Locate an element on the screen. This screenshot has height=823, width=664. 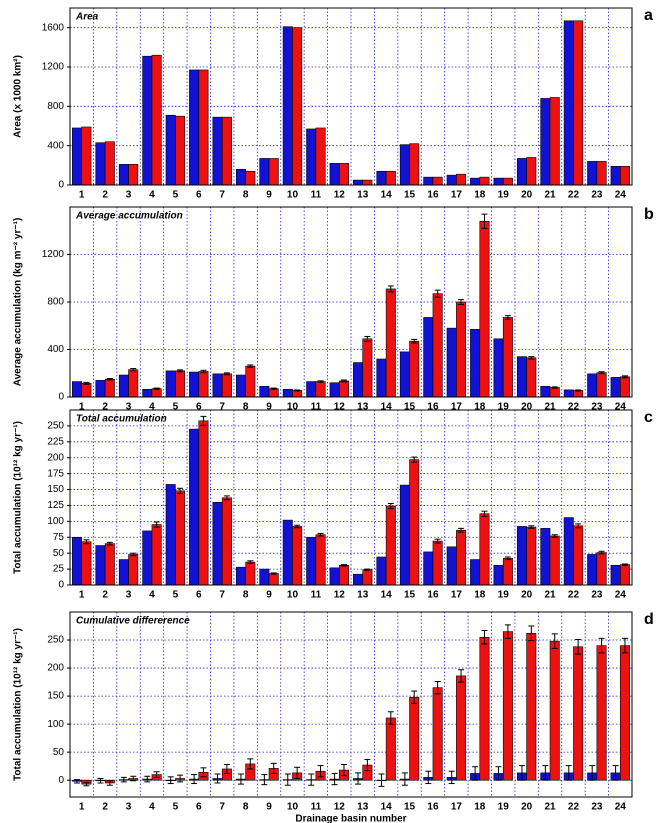
x-tick-label: 1 is located at coordinates (82, 407).